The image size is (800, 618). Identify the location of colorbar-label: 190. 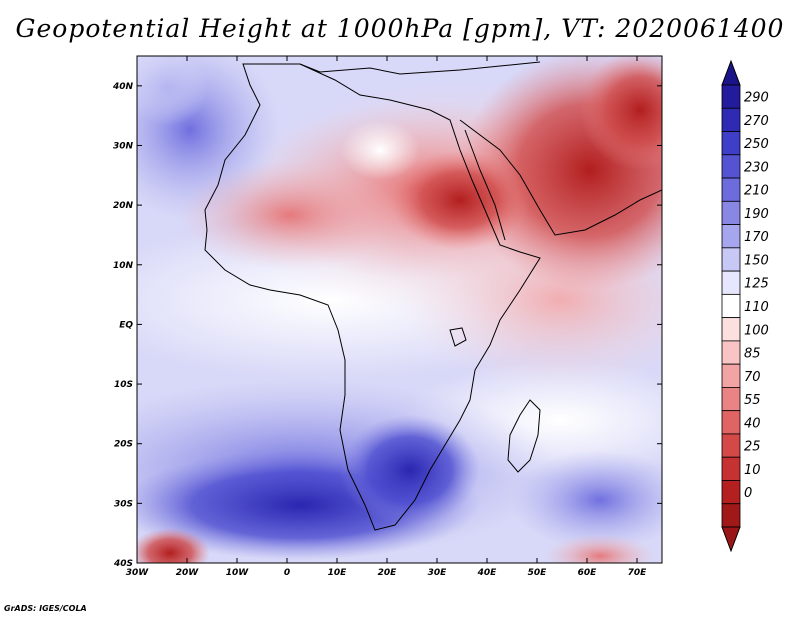
(756, 214).